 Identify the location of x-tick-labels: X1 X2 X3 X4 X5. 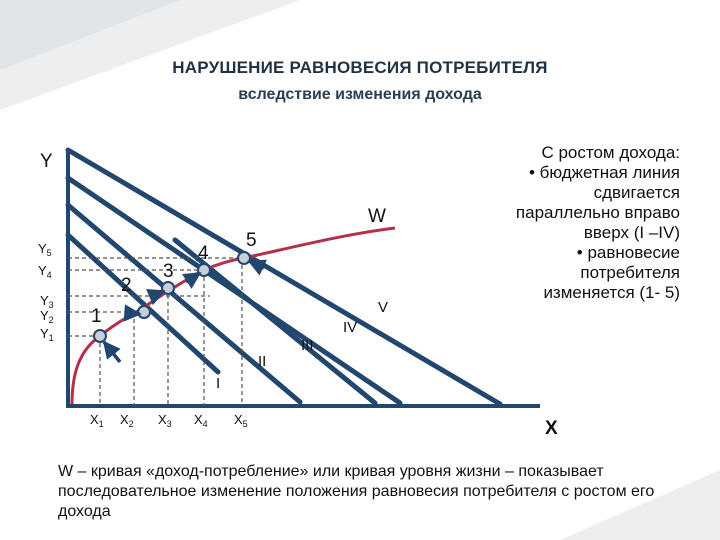
(169, 420).